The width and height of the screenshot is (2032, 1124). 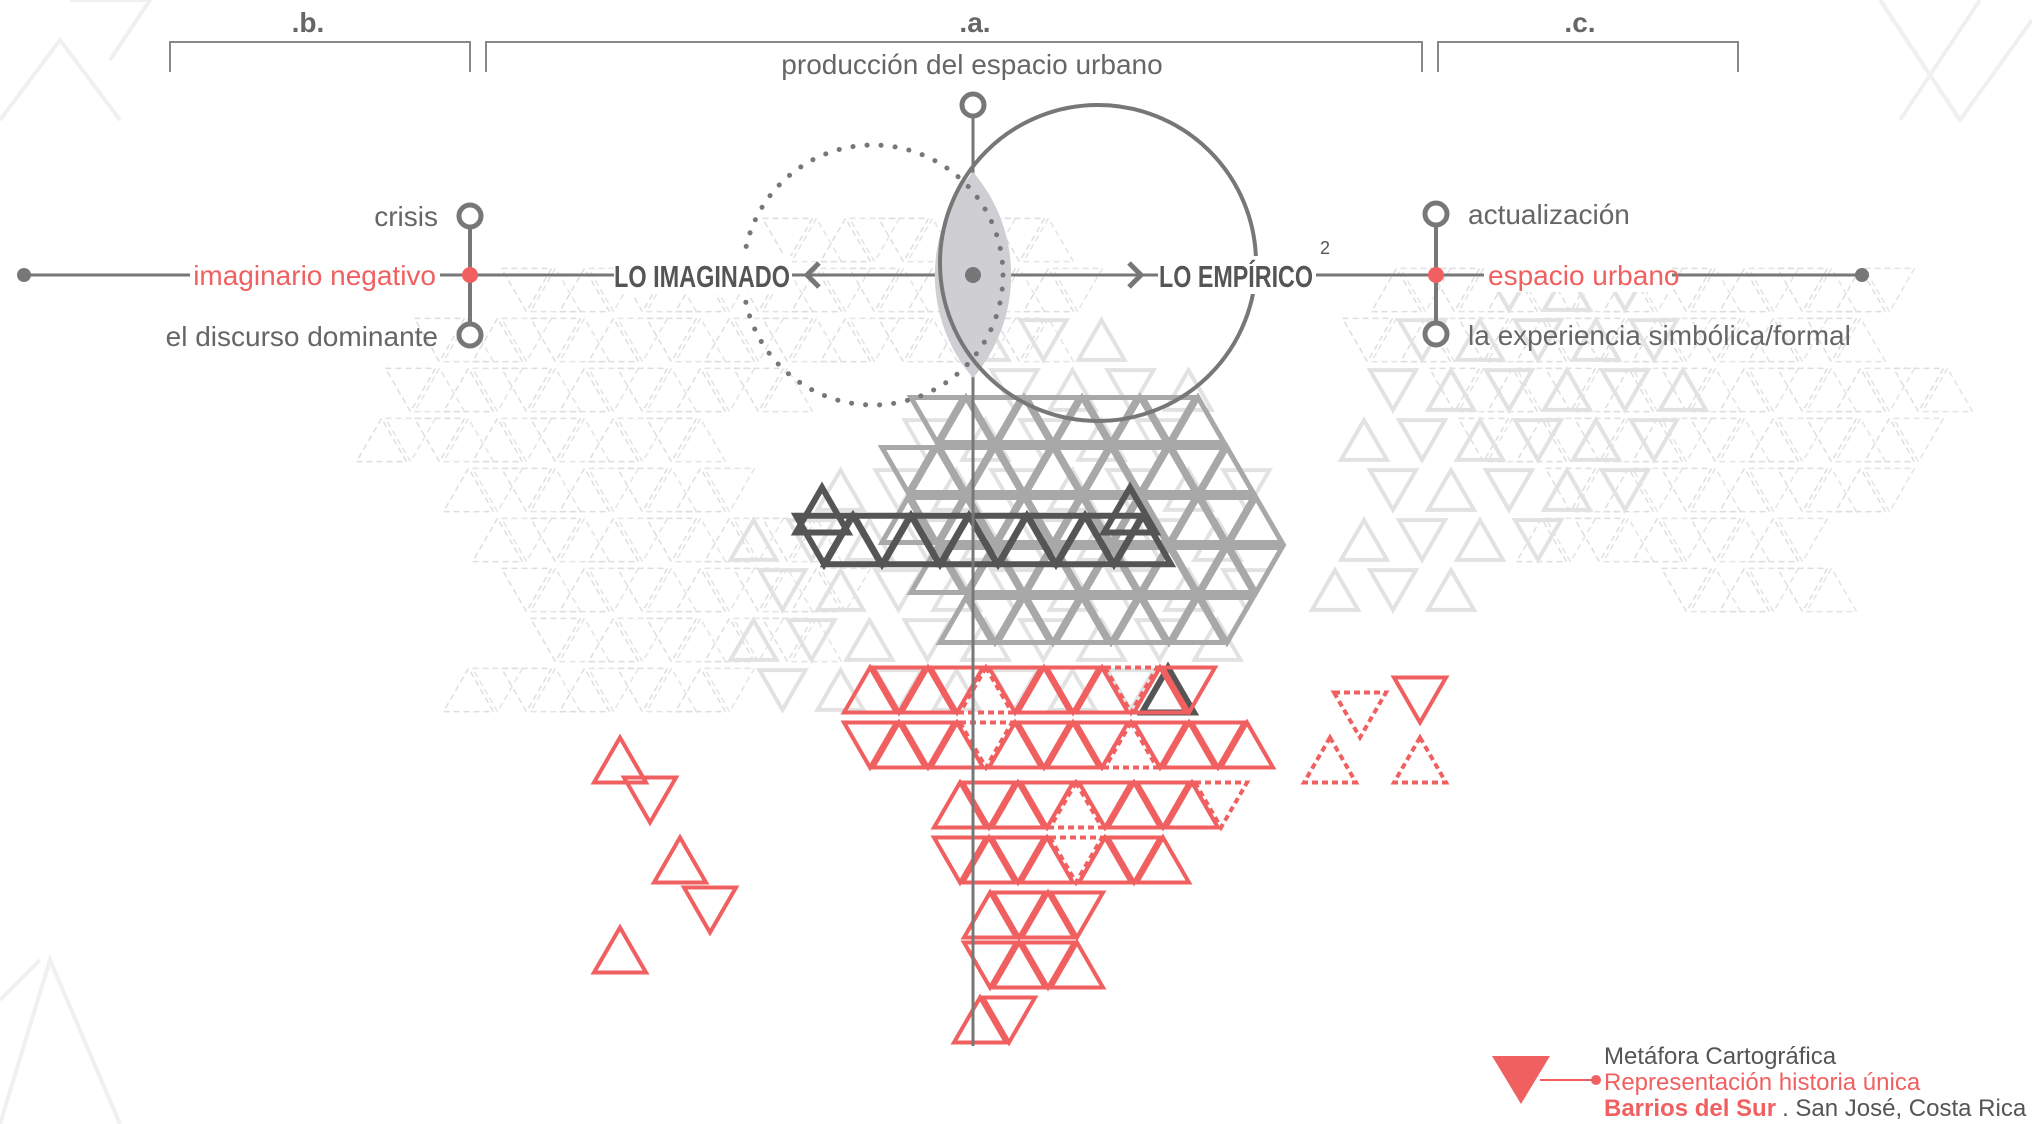 I want to click on legend-place-name: Barrios del Sur, so click(x=1690, y=1108).